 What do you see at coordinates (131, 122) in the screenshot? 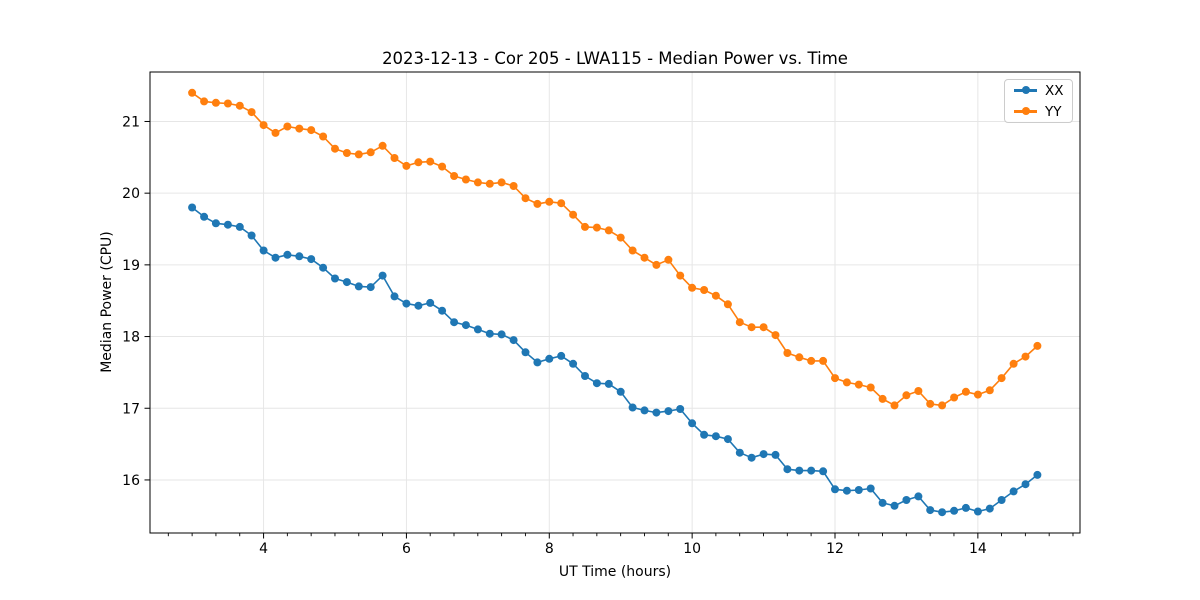
I see `y-tick-label: 21` at bounding box center [131, 122].